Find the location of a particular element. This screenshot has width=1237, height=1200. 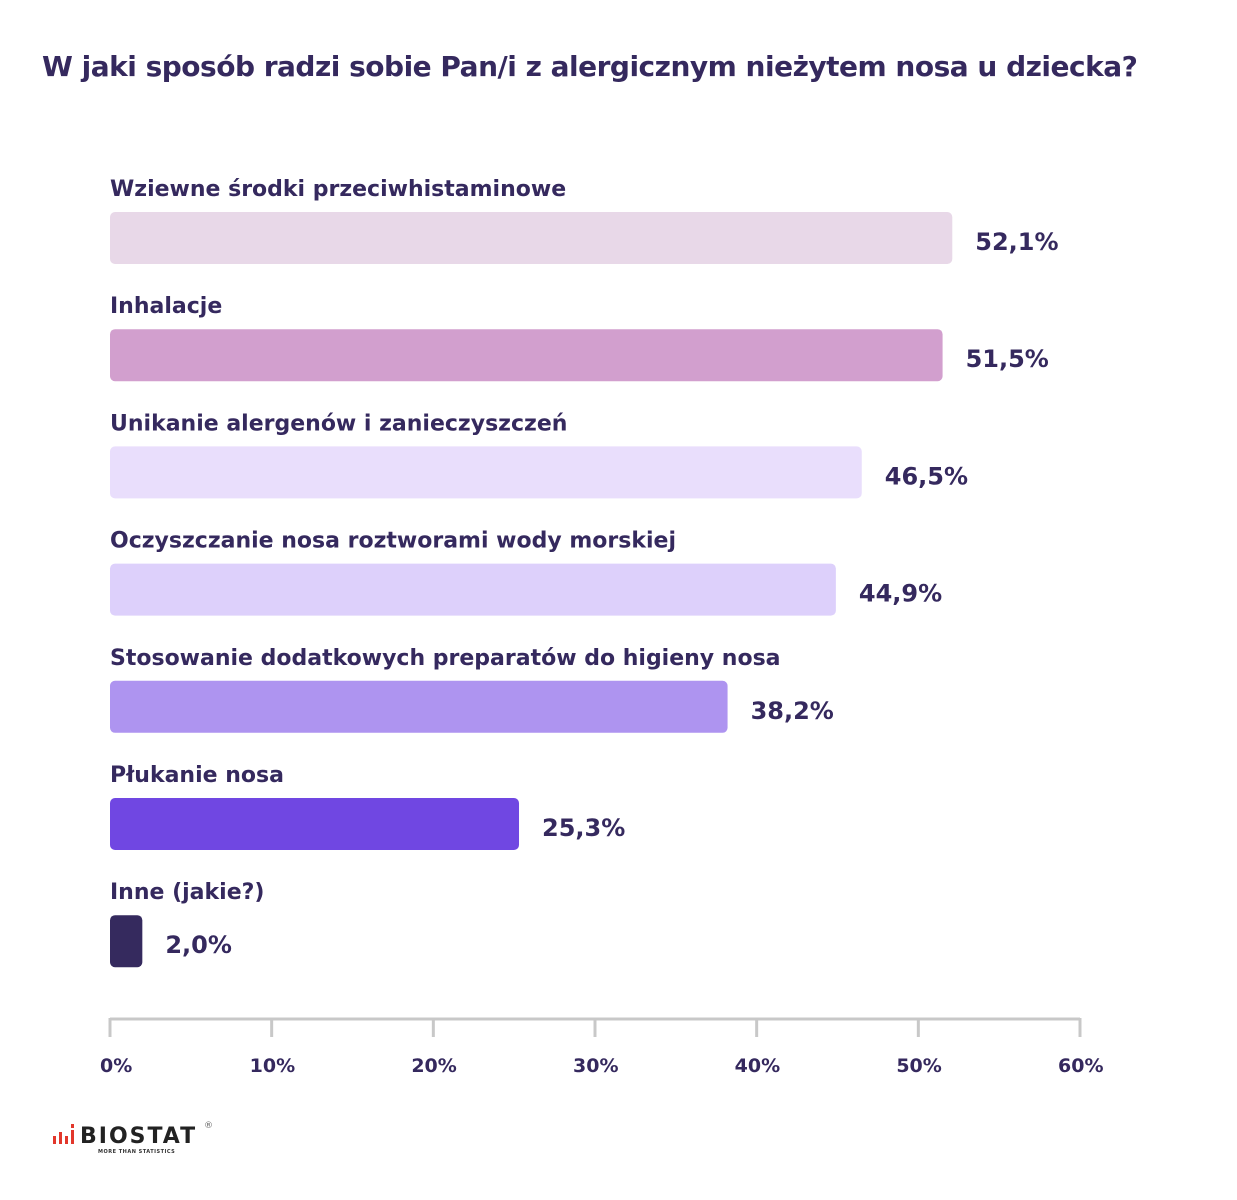

x-tick-label: 40% is located at coordinates (757, 1066).